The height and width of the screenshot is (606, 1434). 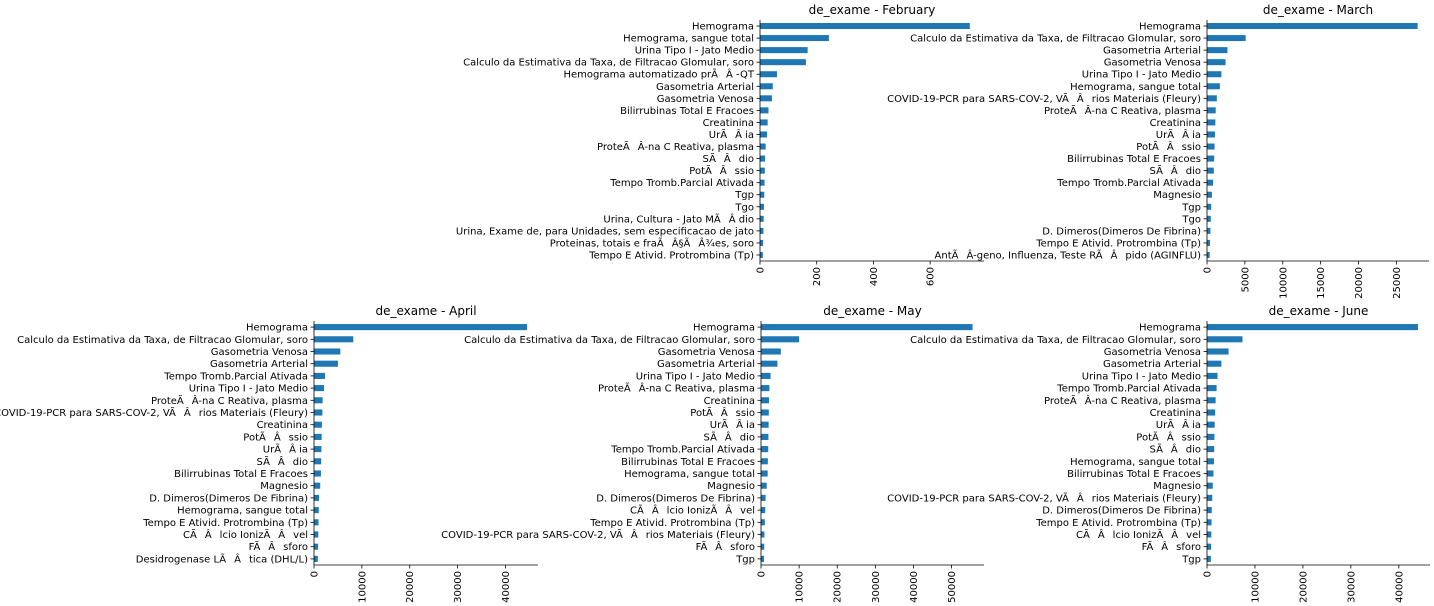 I want to click on subplot-title: de_exame - June, so click(x=1319, y=311).